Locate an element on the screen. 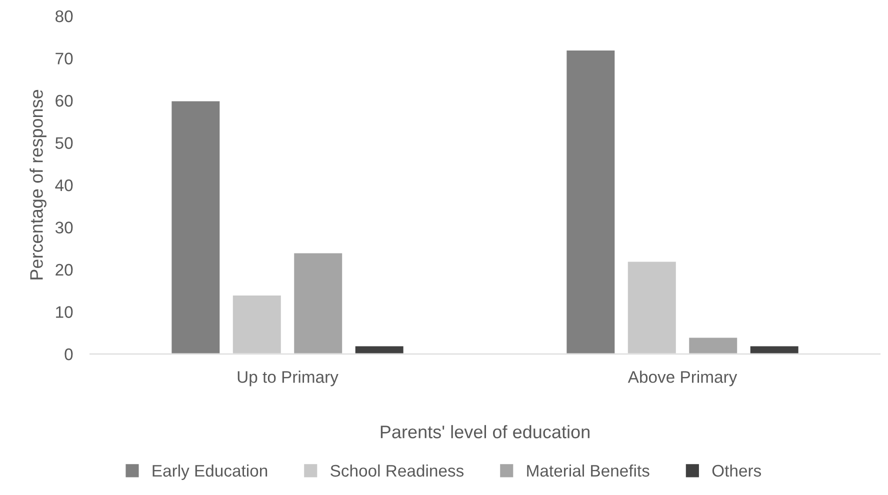 The image size is (888, 495). y-axis-title: Percentage of response is located at coordinates (38, 185).